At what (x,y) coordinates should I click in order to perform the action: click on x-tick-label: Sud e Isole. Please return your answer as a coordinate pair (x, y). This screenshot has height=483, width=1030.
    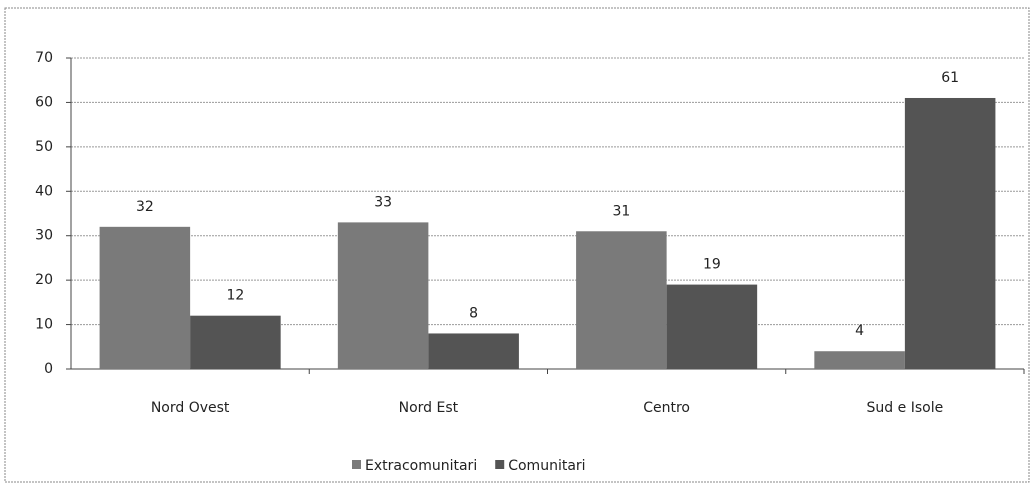
    Looking at the image, I should click on (905, 408).